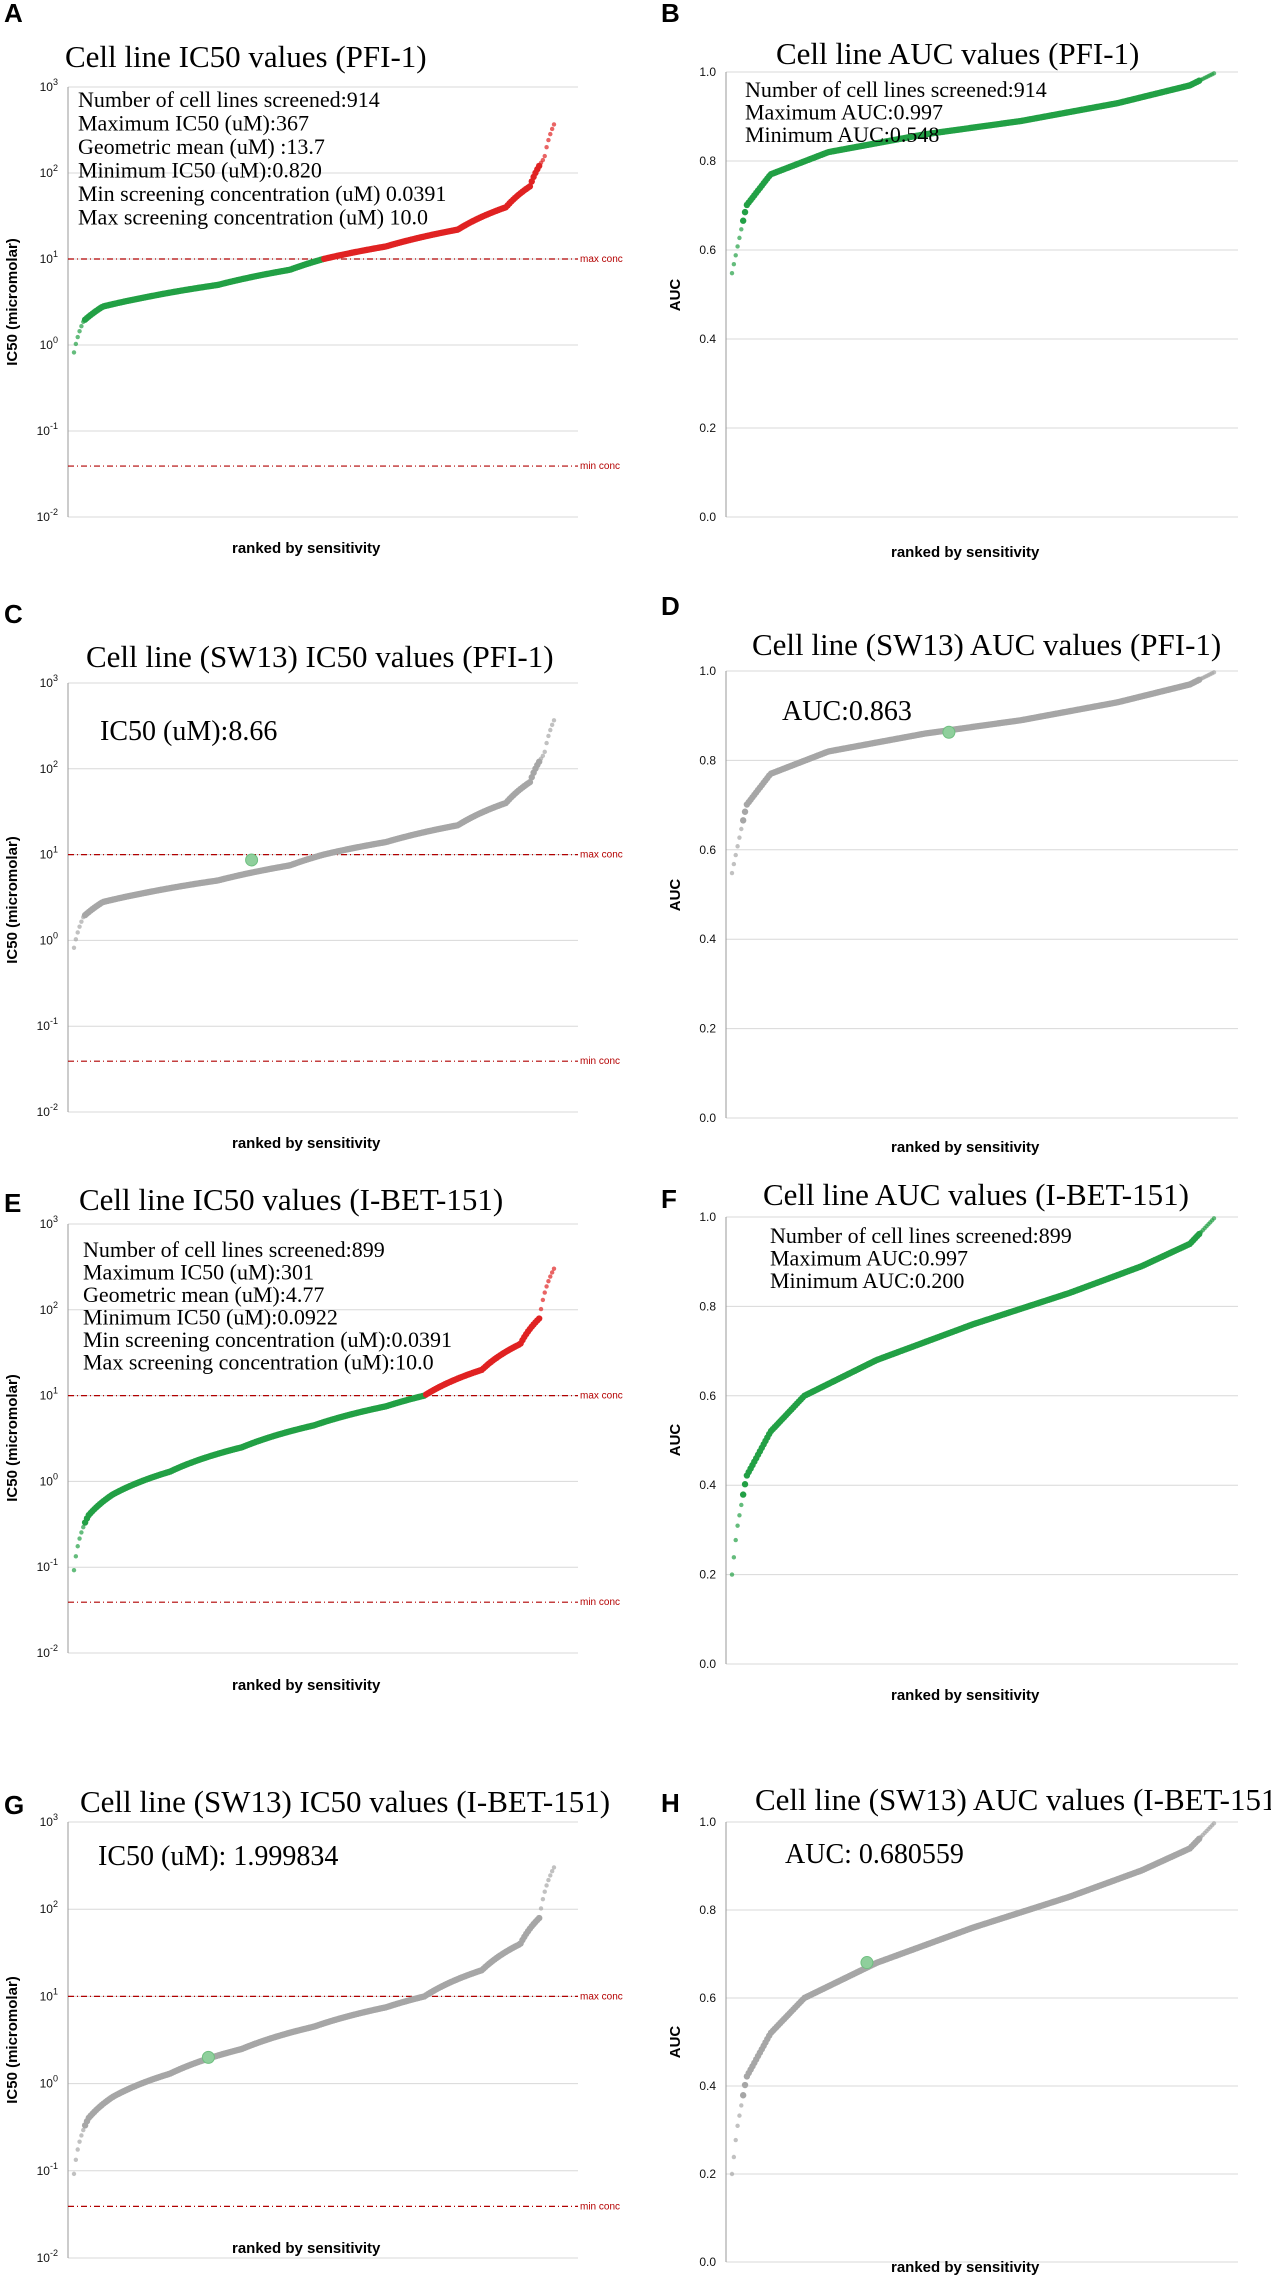 This screenshot has height=2276, width=1271. What do you see at coordinates (258, 1362) in the screenshot?
I see `info-line: Max screening concentration (uM):10.0` at bounding box center [258, 1362].